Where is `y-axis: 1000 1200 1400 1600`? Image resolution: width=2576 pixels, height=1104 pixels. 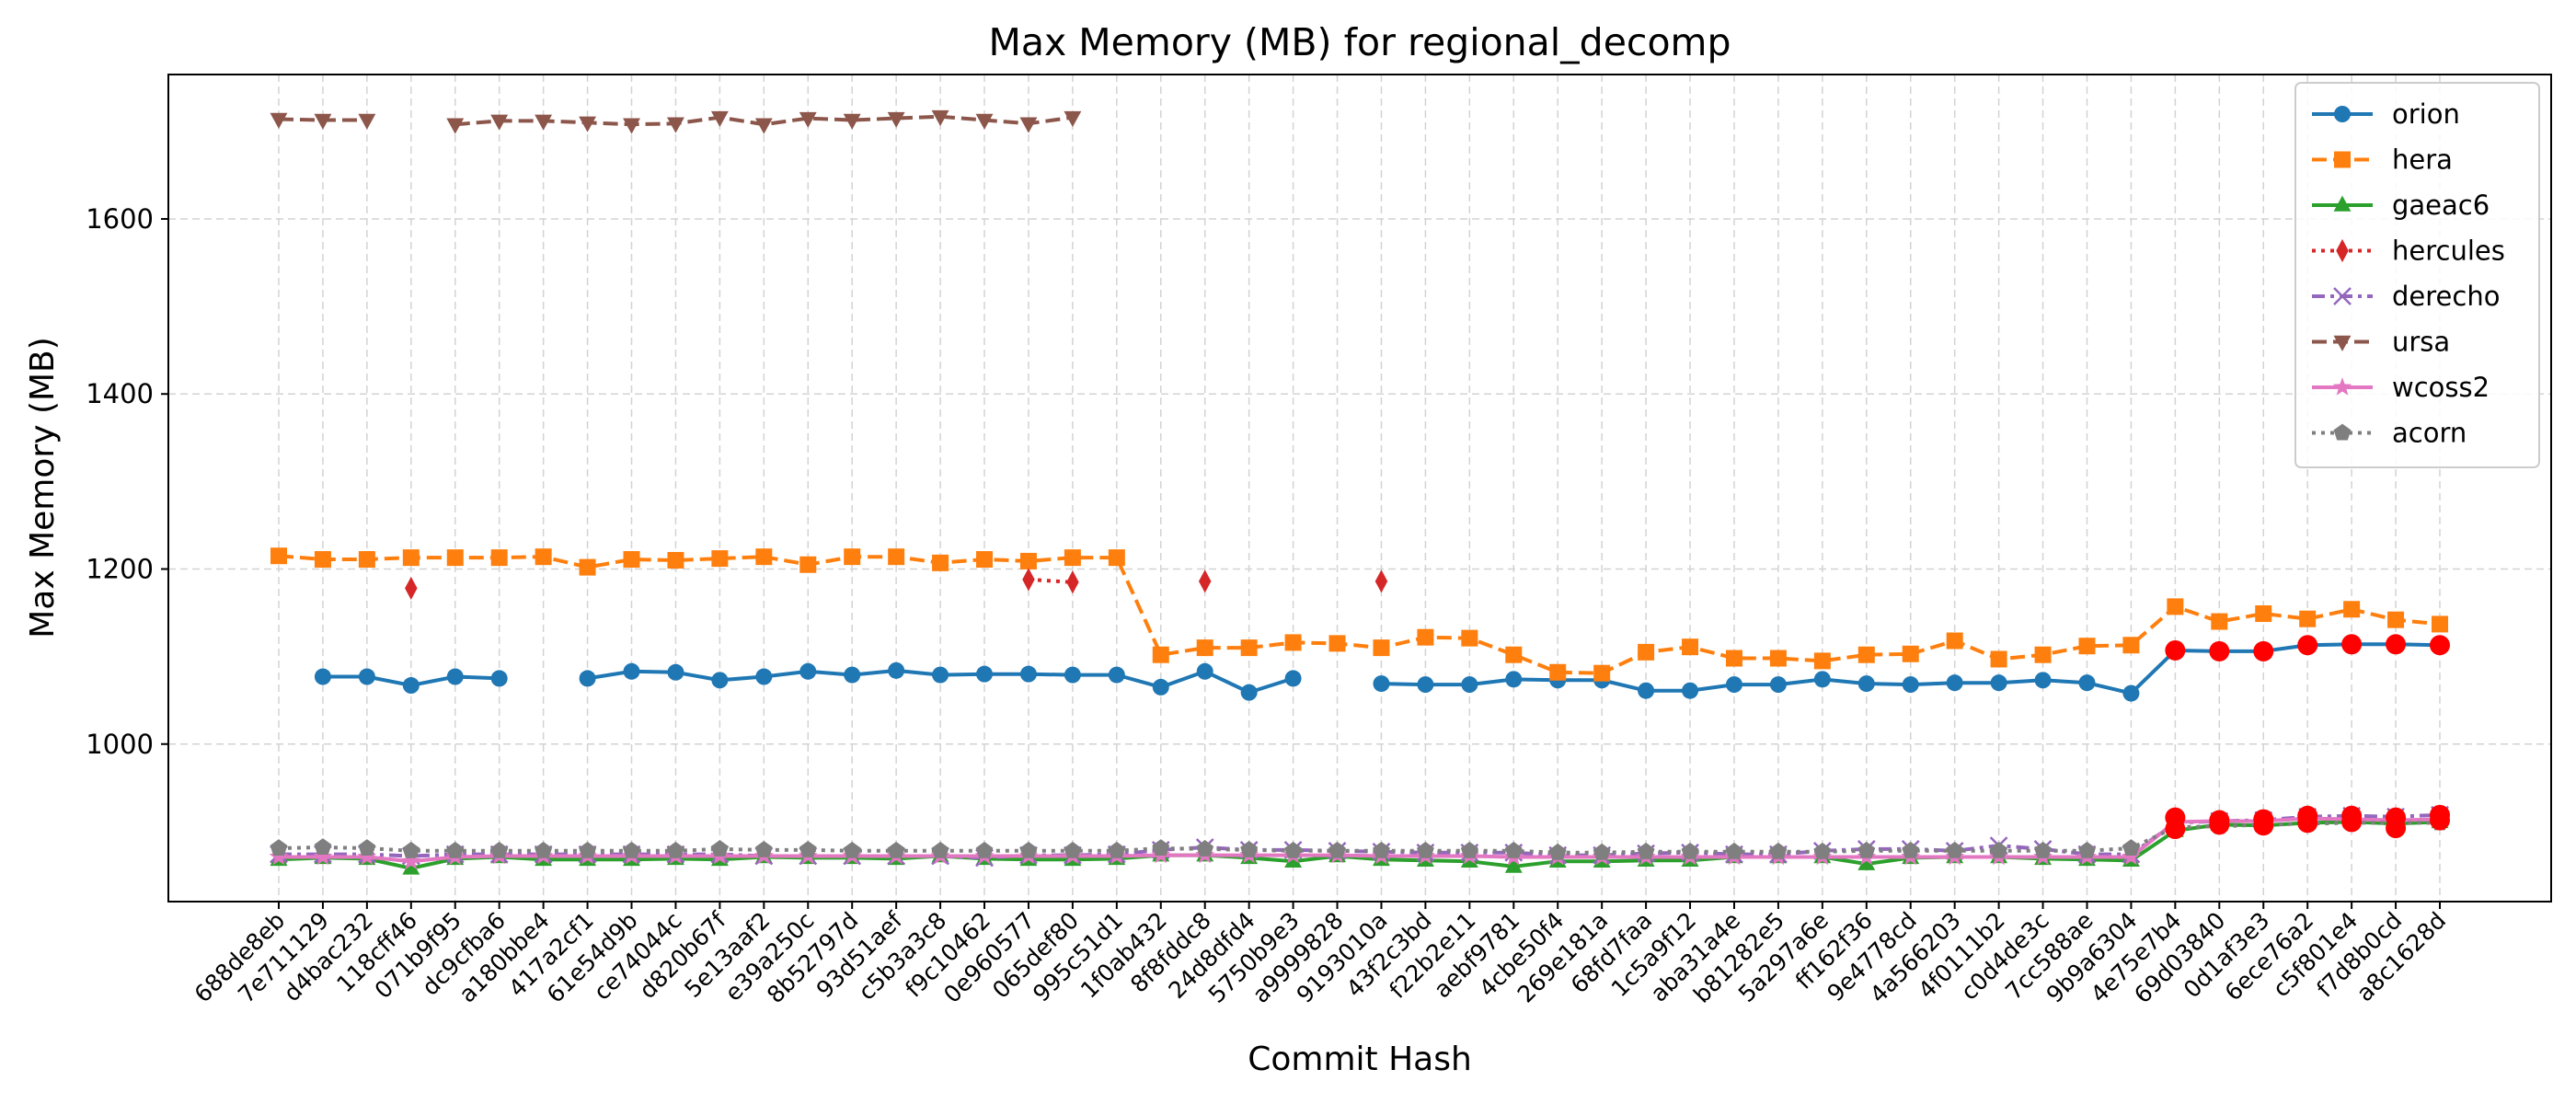
y-axis: 1000 1200 1400 1600 is located at coordinates (127, 481).